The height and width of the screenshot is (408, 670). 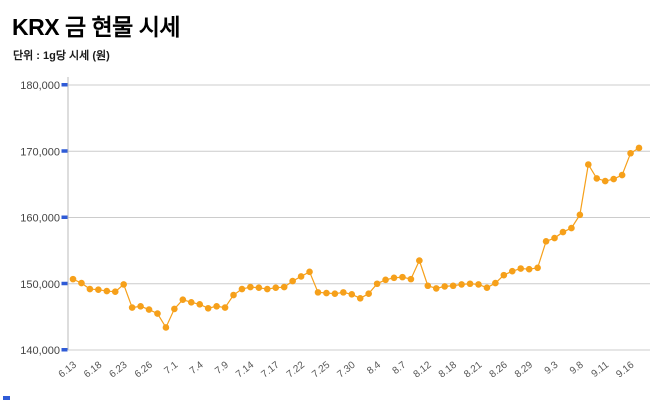 What do you see at coordinates (524, 369) in the screenshot?
I see `x-axis-label: 8.29` at bounding box center [524, 369].